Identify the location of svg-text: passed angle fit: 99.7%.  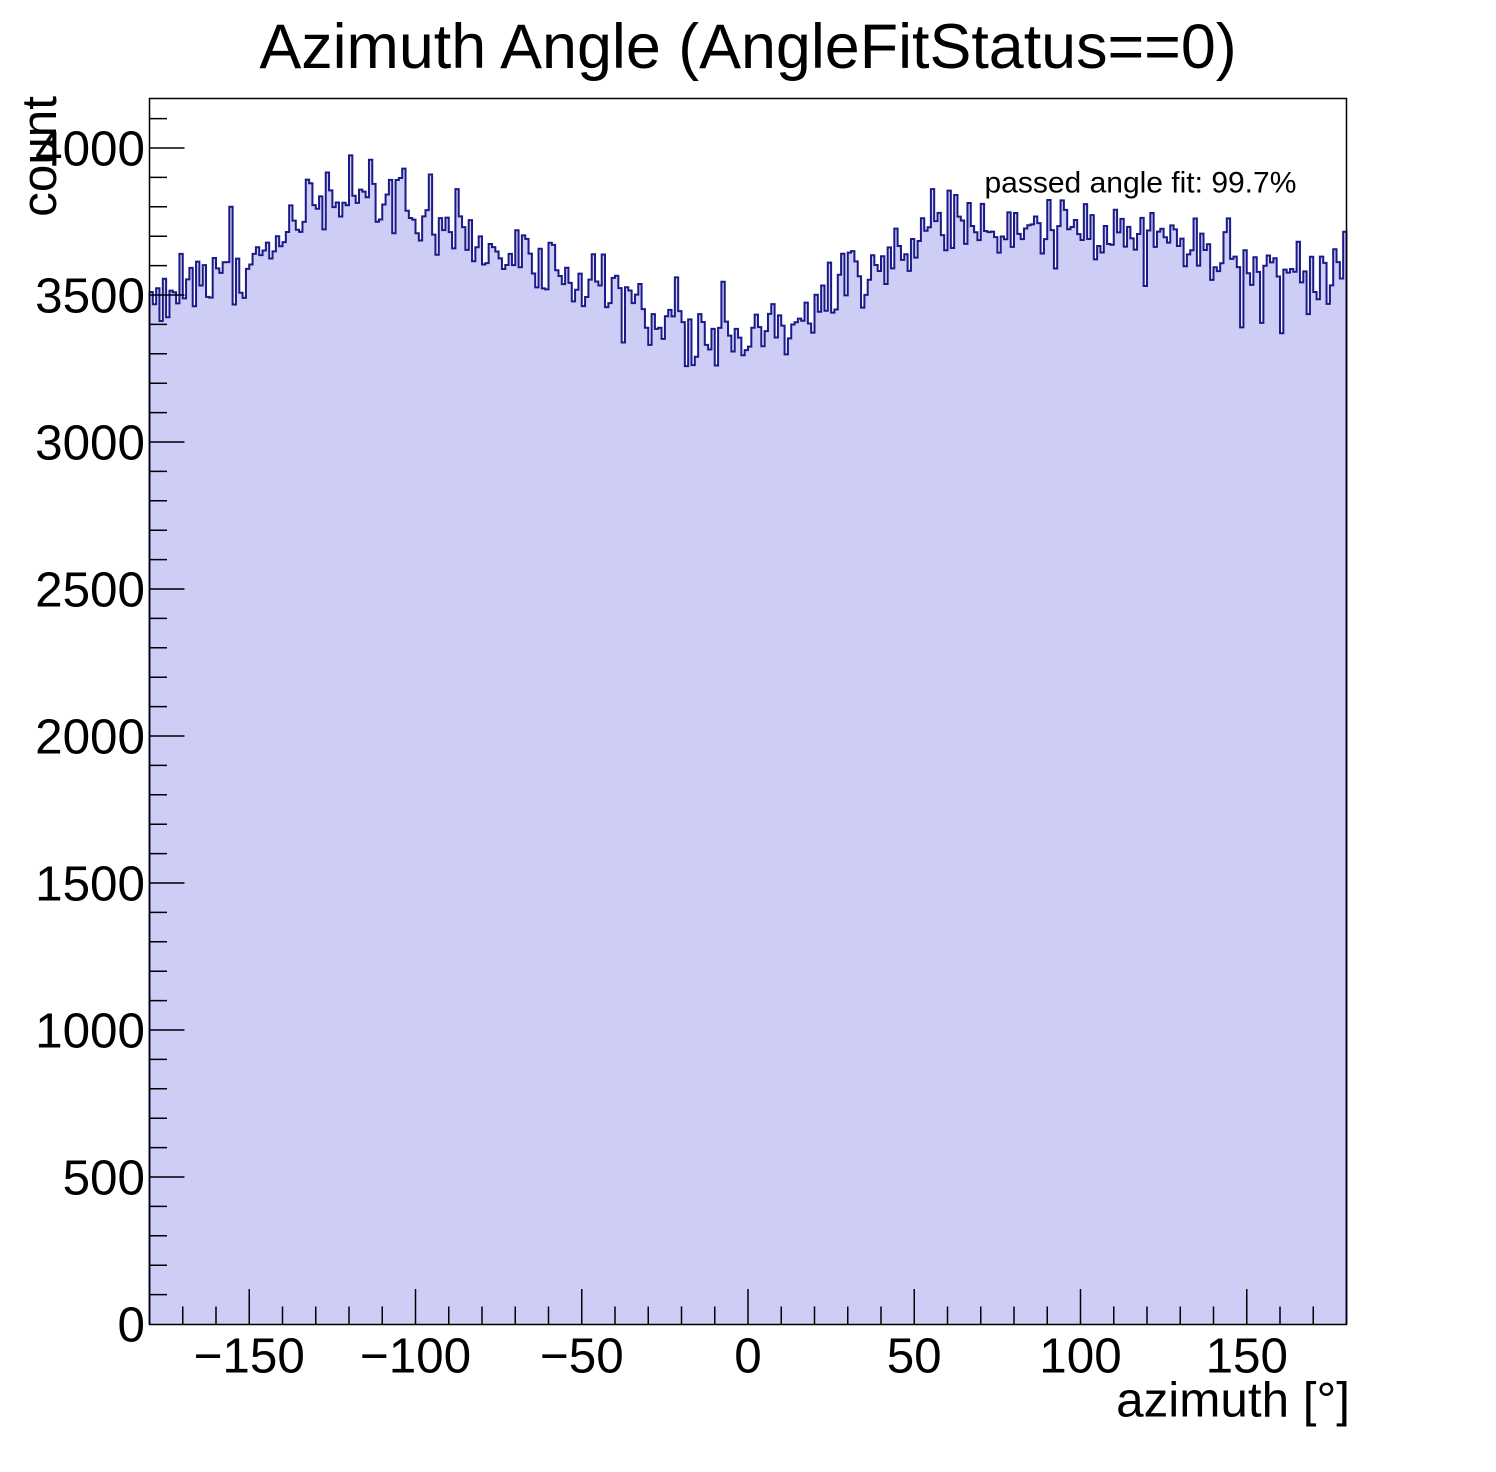
(1141, 183).